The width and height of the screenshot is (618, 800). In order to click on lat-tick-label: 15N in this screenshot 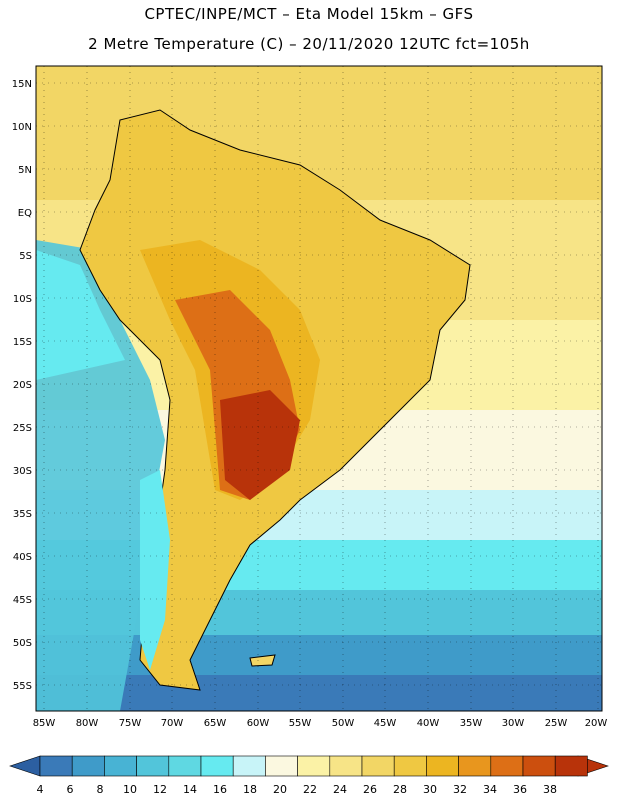, I will do `click(22, 84)`.